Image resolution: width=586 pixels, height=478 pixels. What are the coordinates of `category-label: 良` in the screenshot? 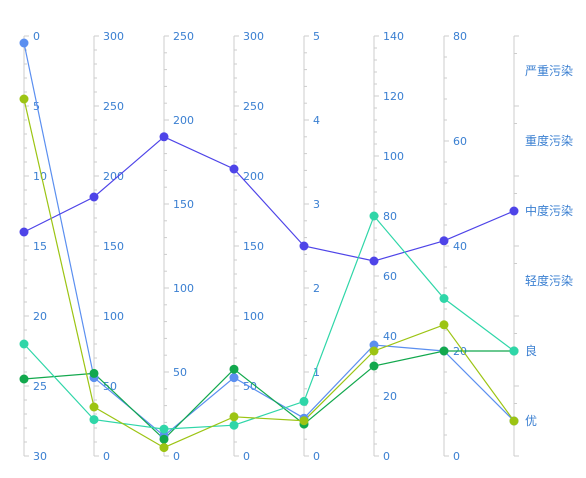 It's located at (531, 350).